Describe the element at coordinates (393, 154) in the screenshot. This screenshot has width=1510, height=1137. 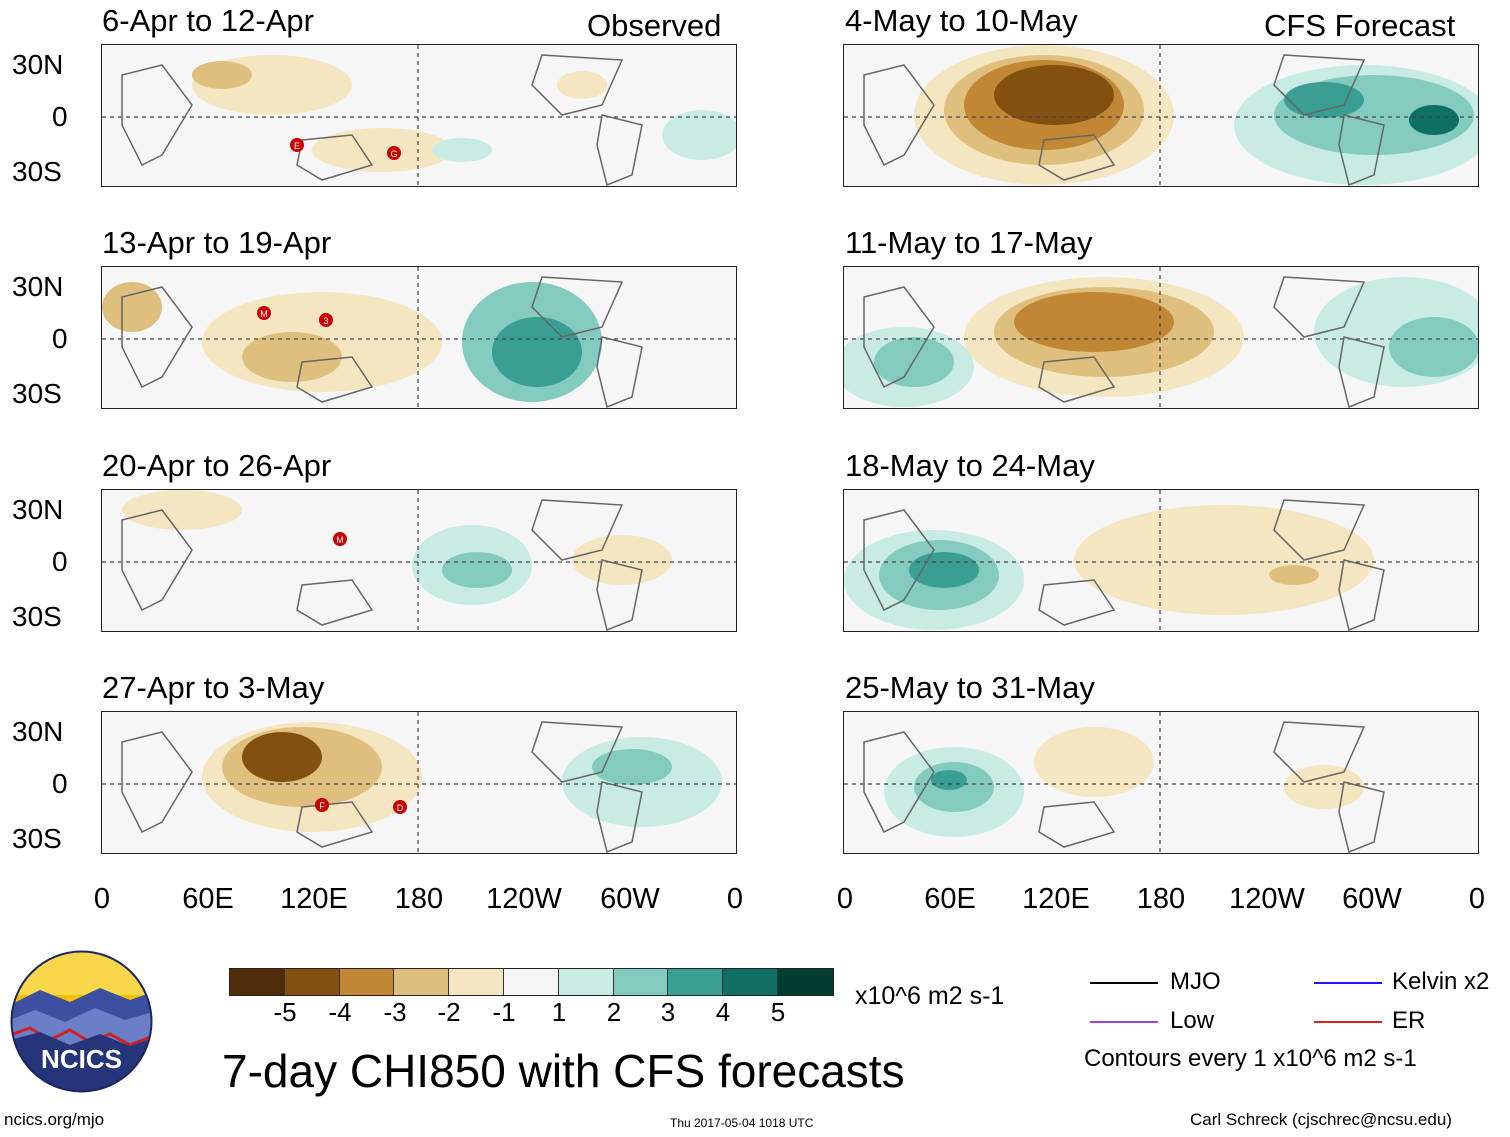
I see `storm-marker: G` at that location.